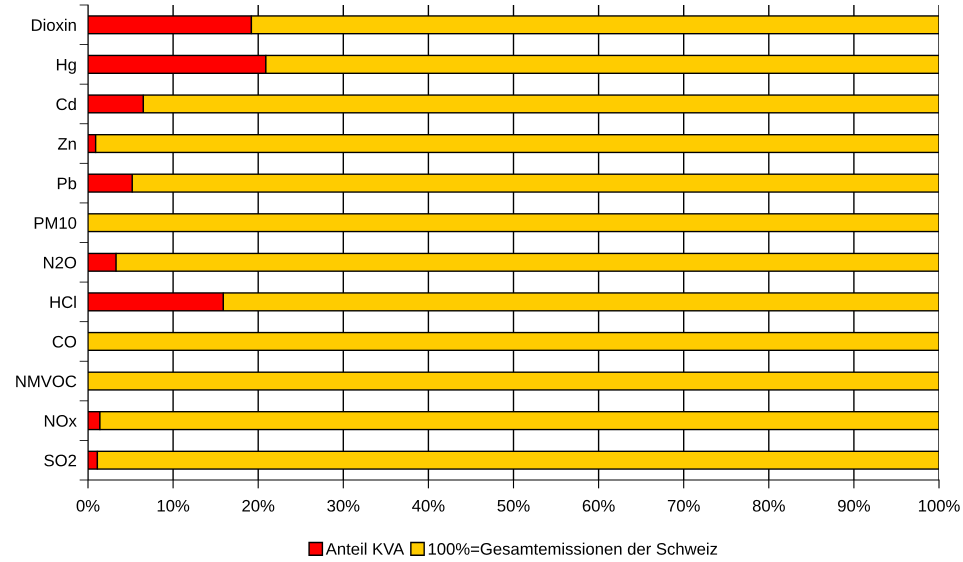  I want to click on x-tick-label: 90%, so click(854, 506).